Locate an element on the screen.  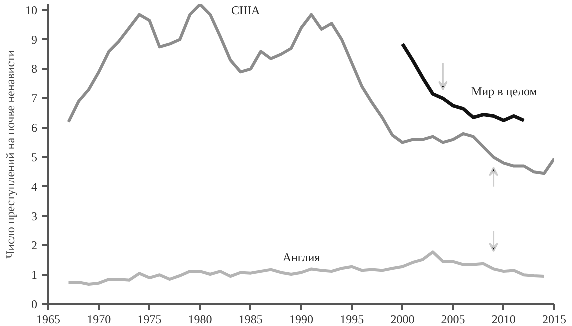
y-tick-label: 4 is located at coordinates (35, 187).